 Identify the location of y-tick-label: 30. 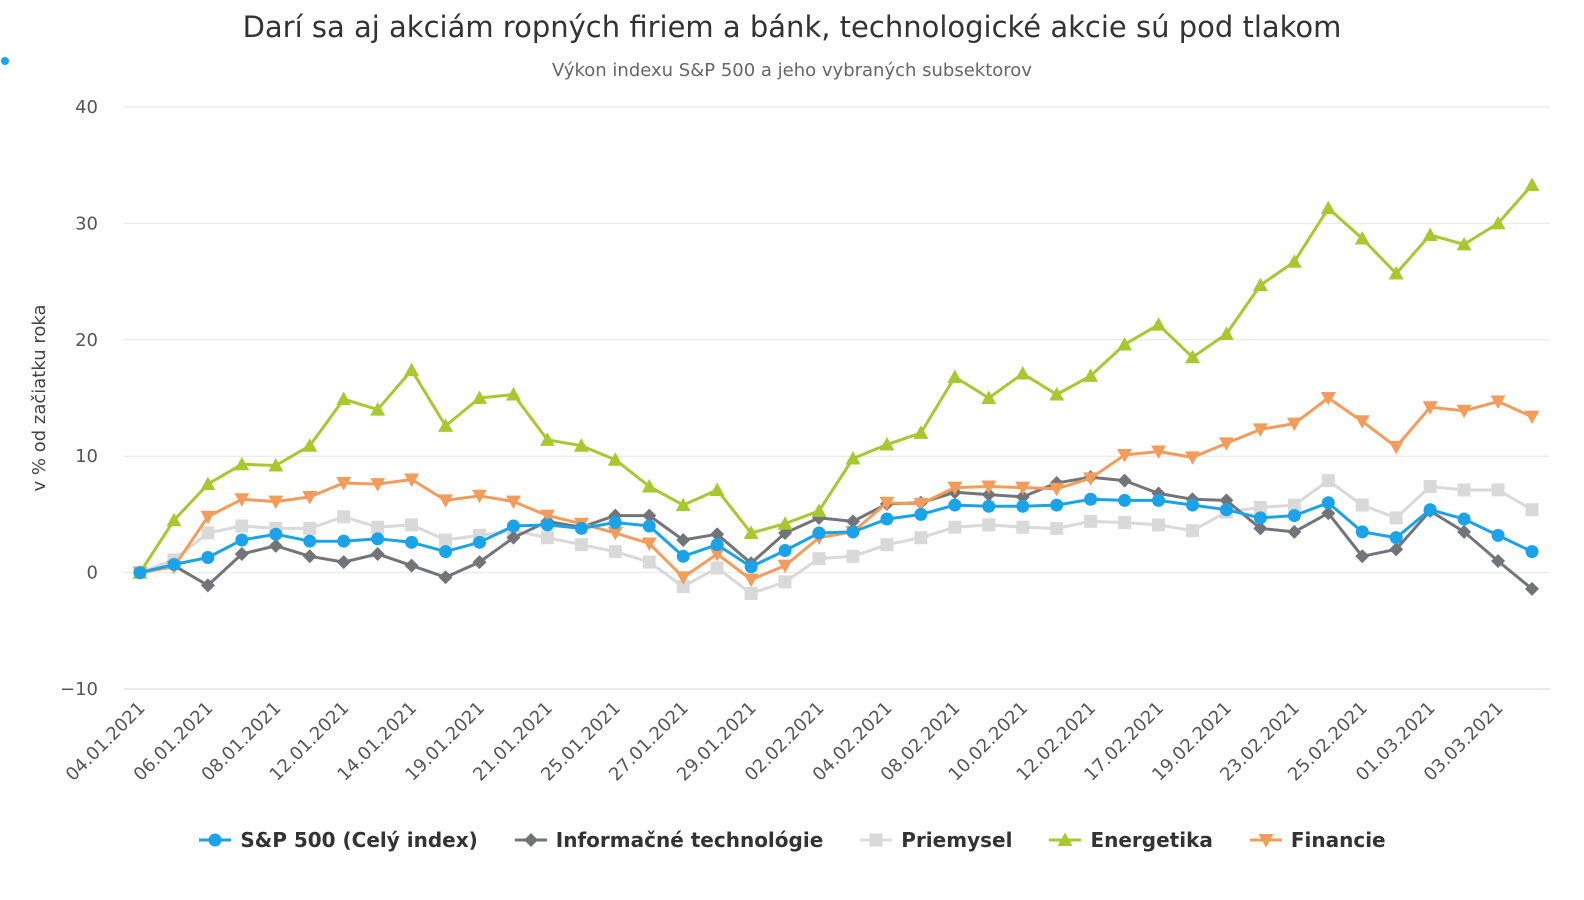
(86, 223).